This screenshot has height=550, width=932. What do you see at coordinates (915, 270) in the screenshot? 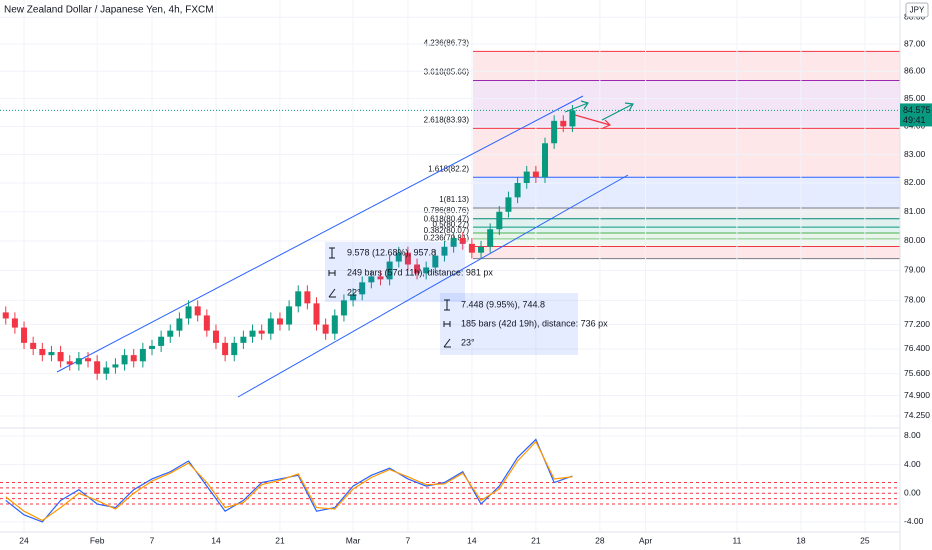
I see `y-tick-label: 79.00` at bounding box center [915, 270].